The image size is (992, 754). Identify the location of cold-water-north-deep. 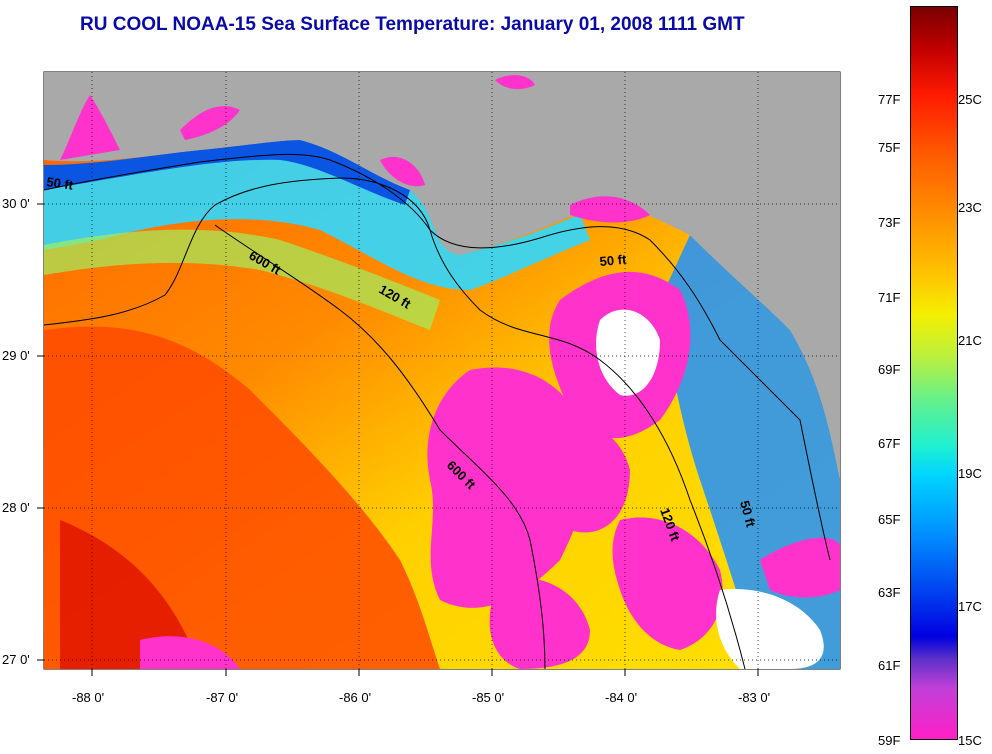
(227, 172).